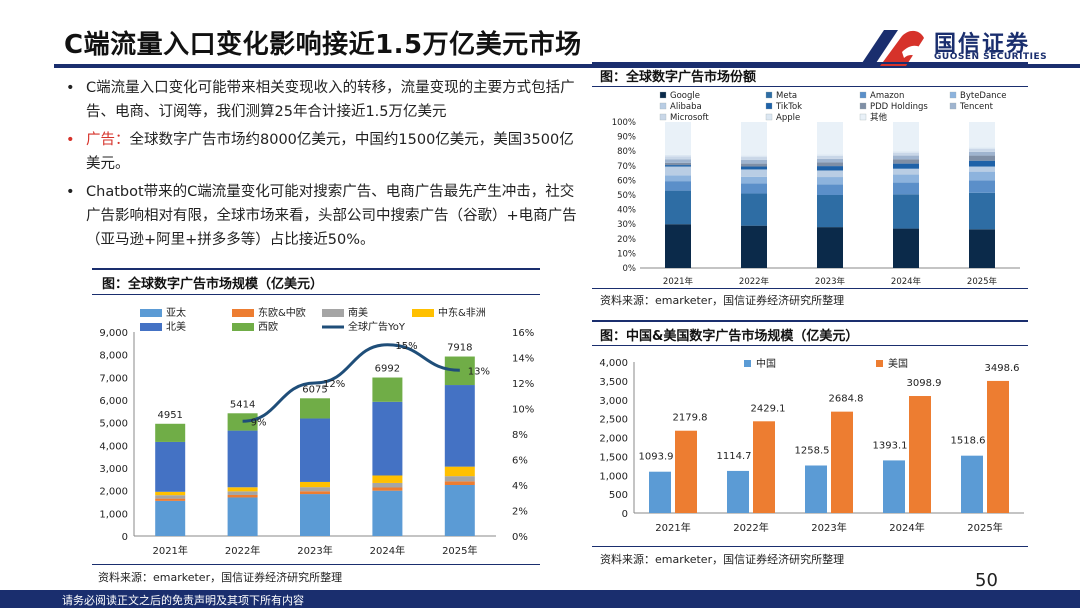  Describe the element at coordinates (899, 107) in the screenshot. I see `legend-label: PDD Holdings` at that location.